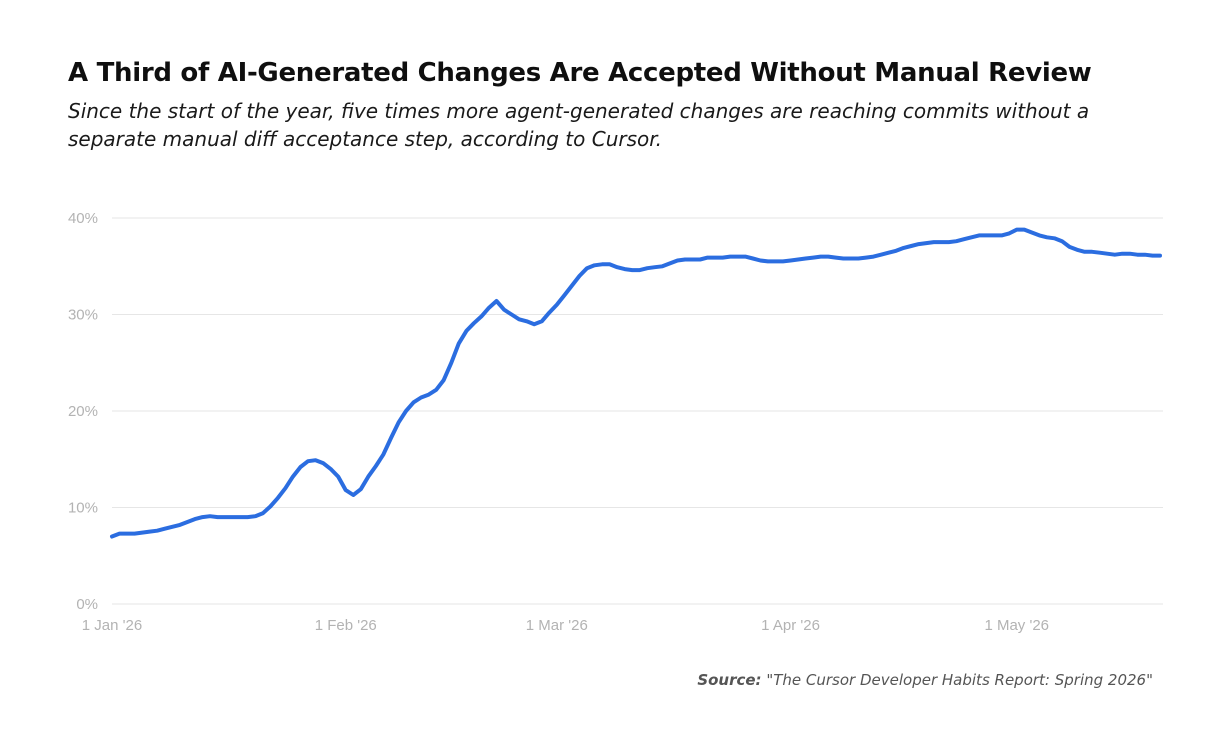 Image resolution: width=1213 pixels, height=750 pixels. Describe the element at coordinates (87, 604) in the screenshot. I see `y-tick-label: 0%` at that location.